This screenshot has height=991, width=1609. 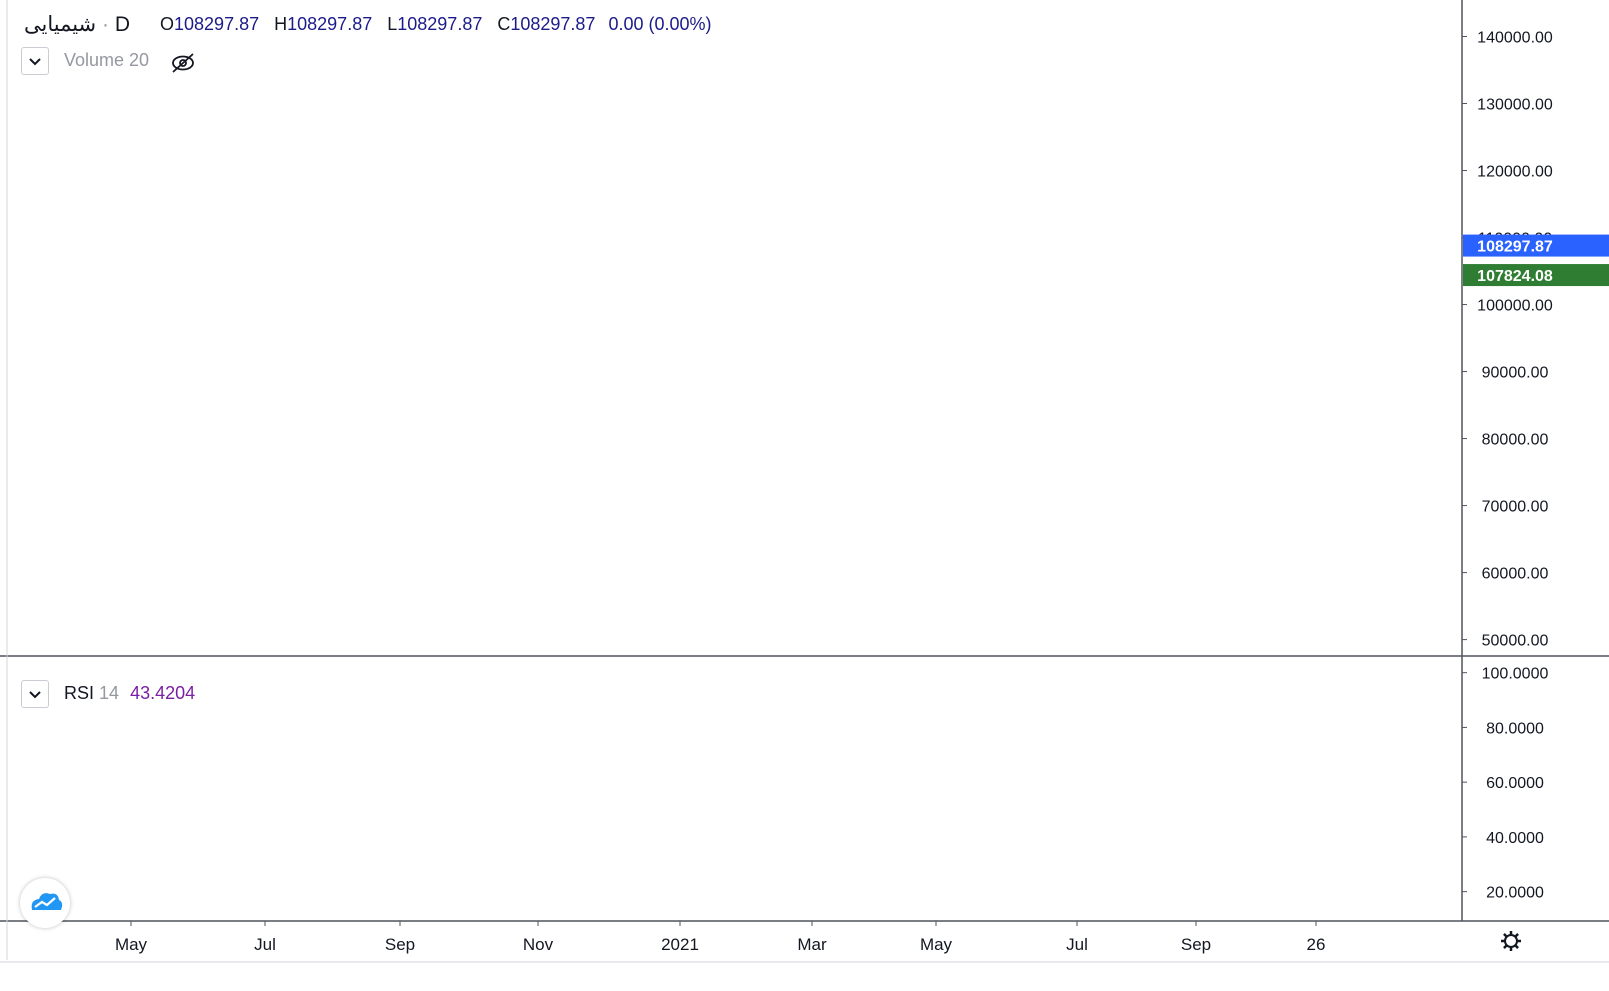 I want to click on volume-collapse-button, so click(x=35, y=61).